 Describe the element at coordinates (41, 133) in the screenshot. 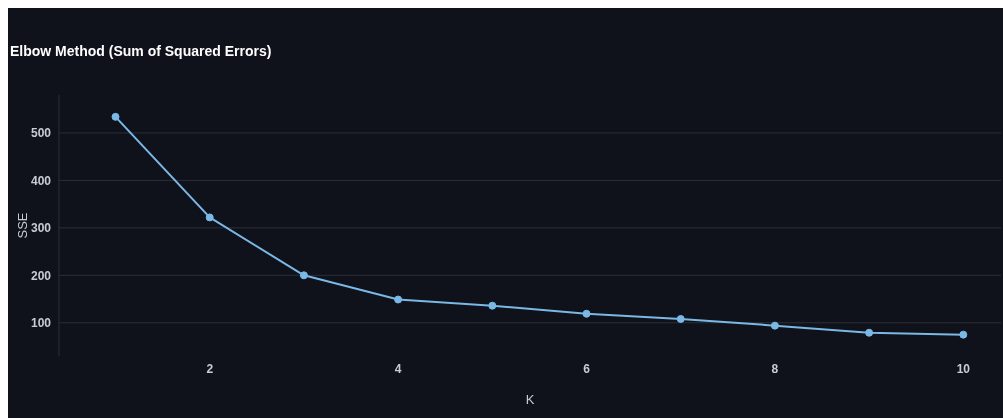

I see `y-tick-label: 500` at that location.